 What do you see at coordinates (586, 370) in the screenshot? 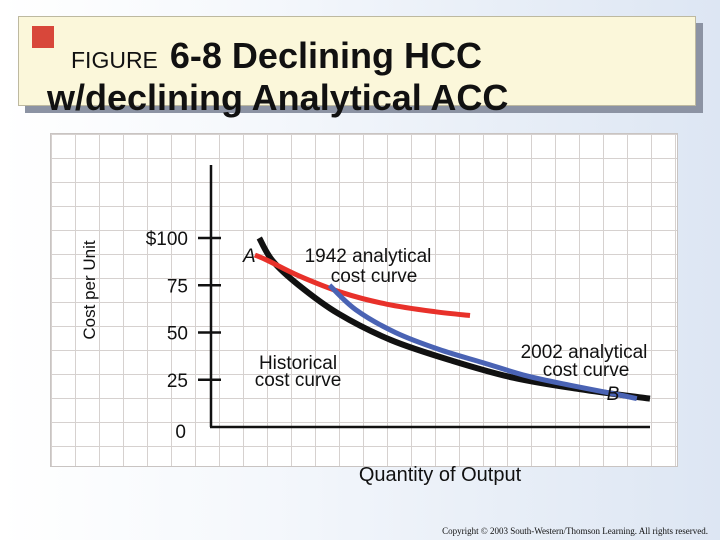
I see `label-2002-line2: cost curve` at bounding box center [586, 370].